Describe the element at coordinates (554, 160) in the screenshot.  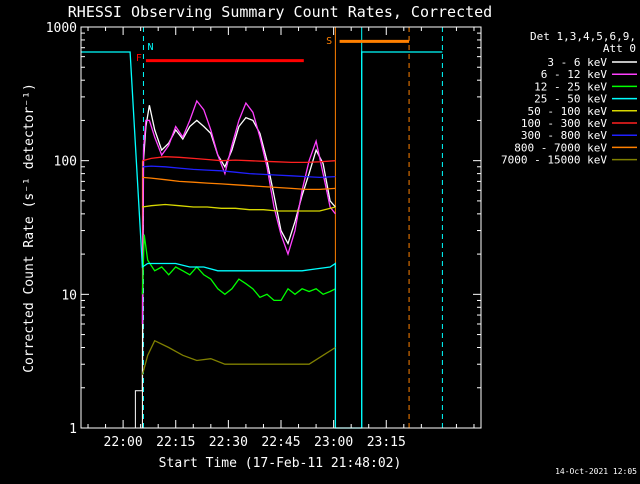
I see `legend-label: 7000 - 15000 keV` at that location.